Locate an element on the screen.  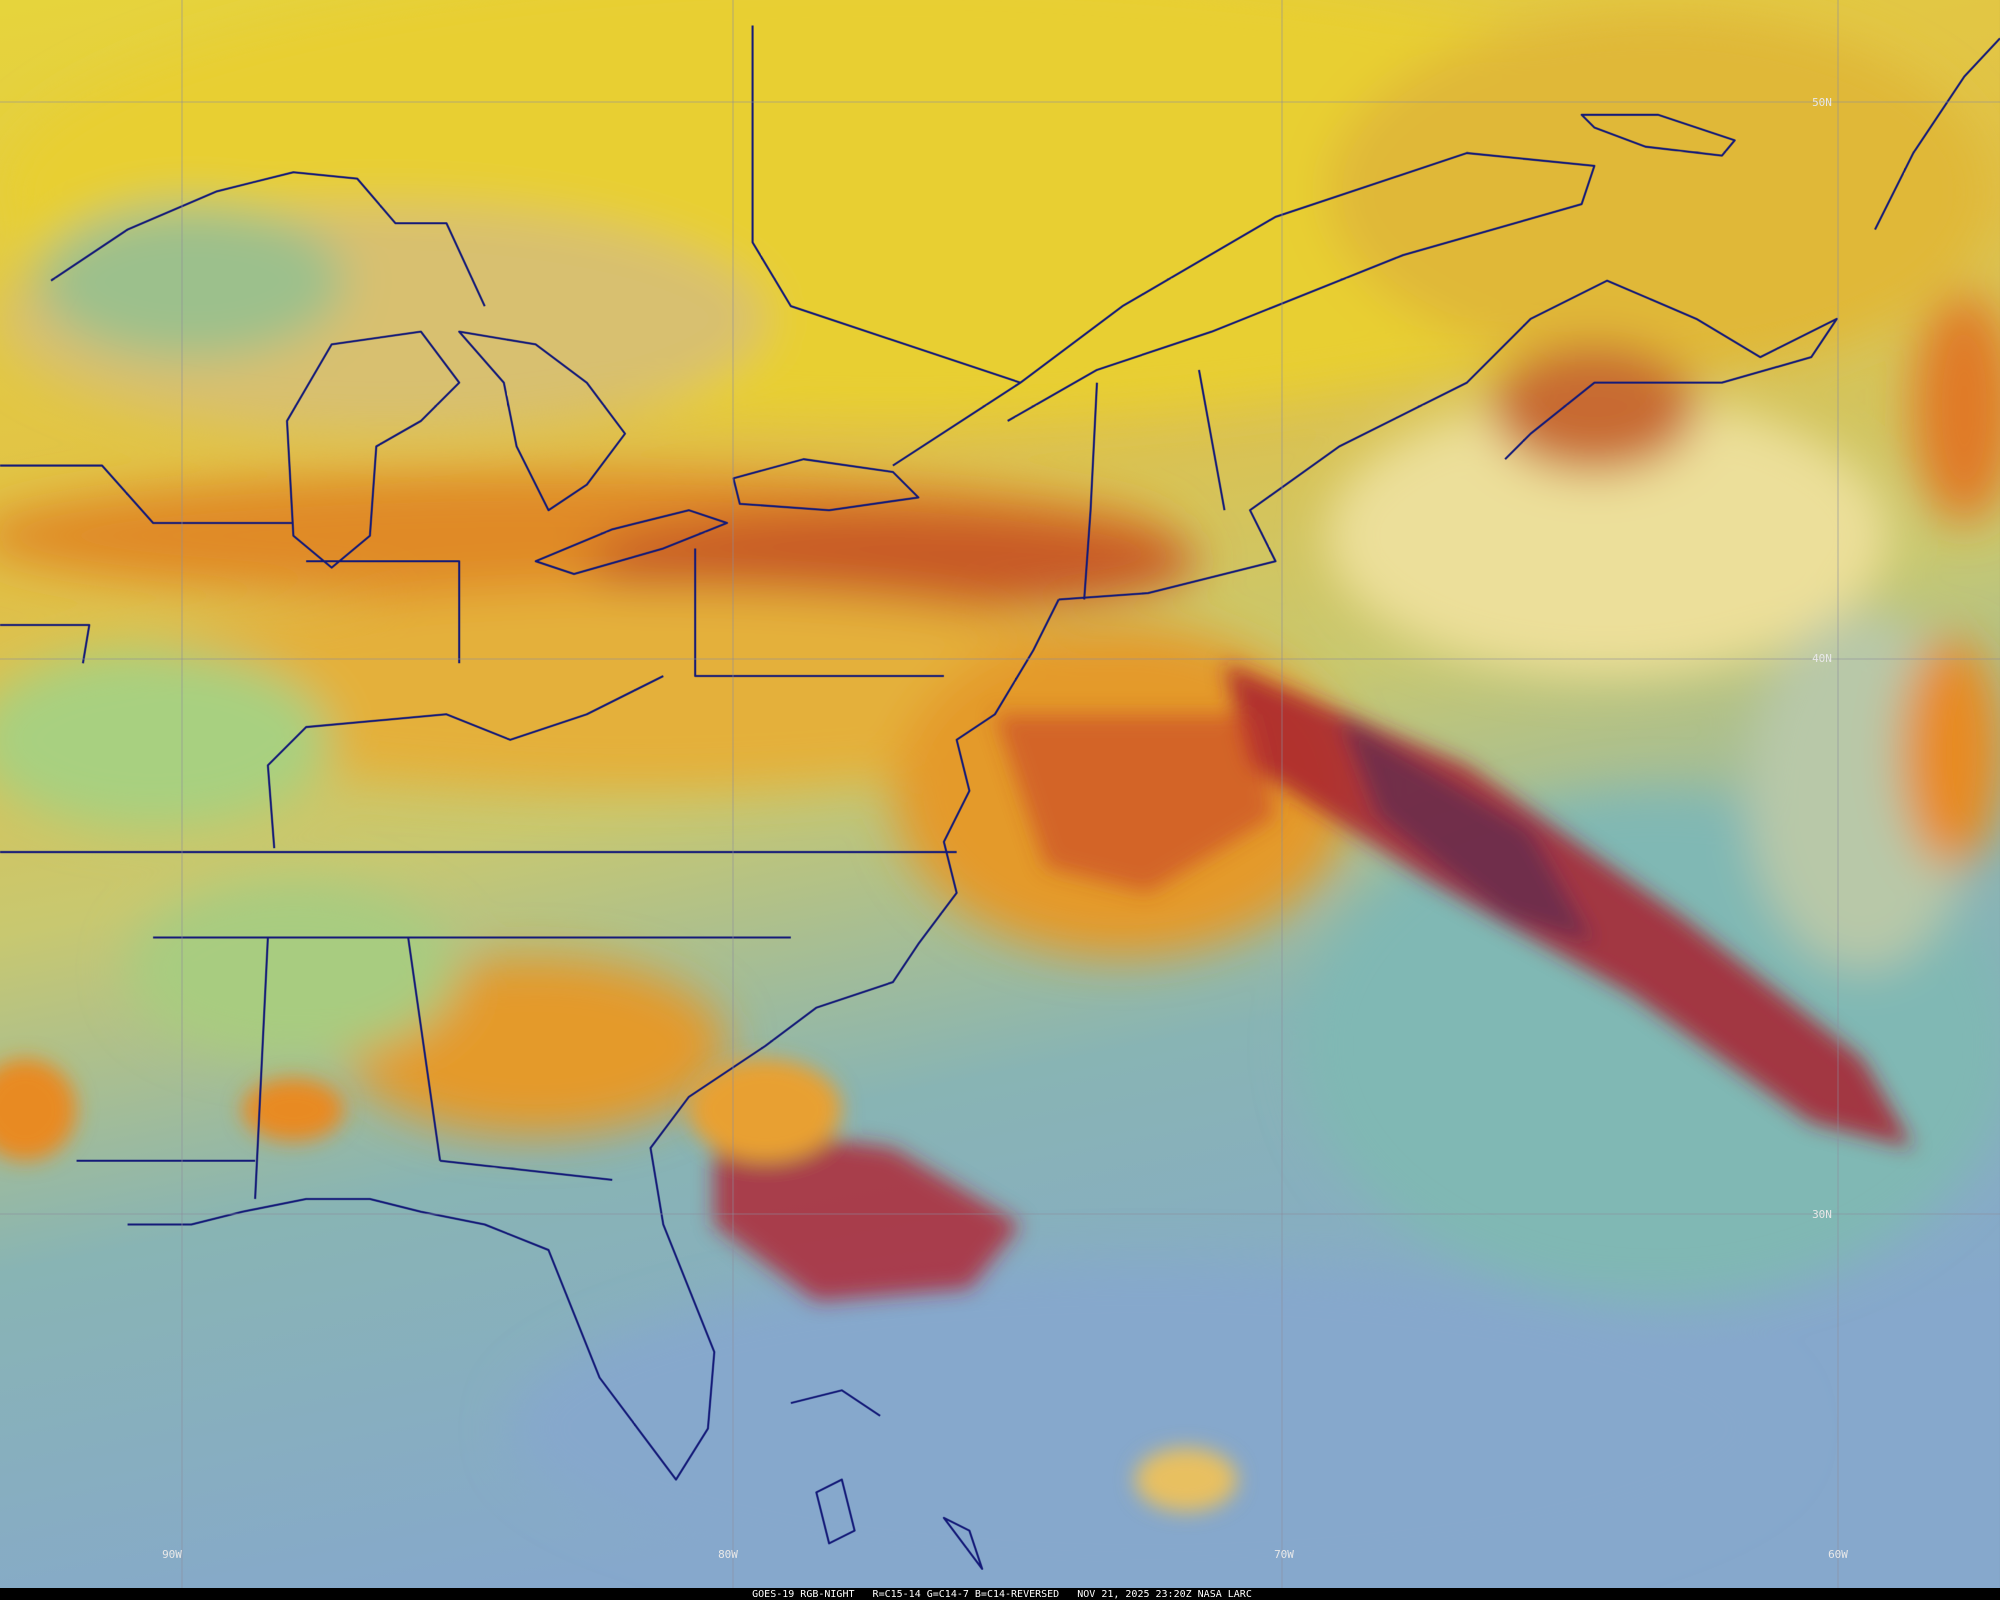
lake-huron is located at coordinates (542, 421).